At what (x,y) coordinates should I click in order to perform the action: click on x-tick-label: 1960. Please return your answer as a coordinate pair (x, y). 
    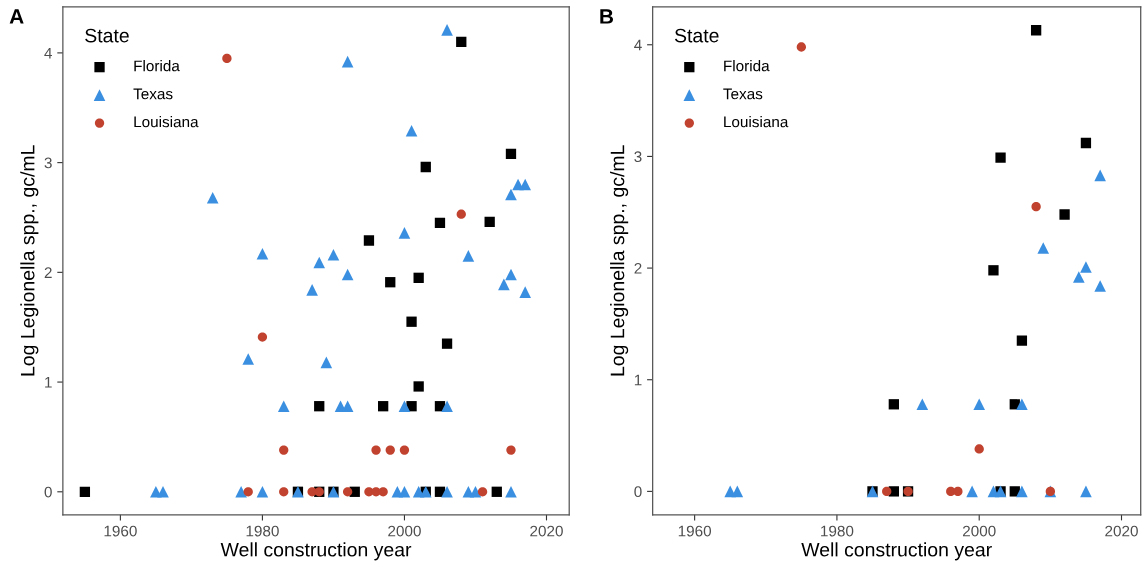
    Looking at the image, I should click on (120, 531).